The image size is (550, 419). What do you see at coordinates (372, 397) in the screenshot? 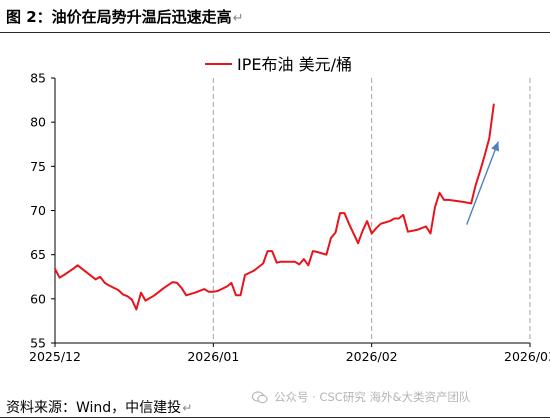
I see `watermark-text: 公众号 · CSC研究 海外&大类资产团队` at bounding box center [372, 397].